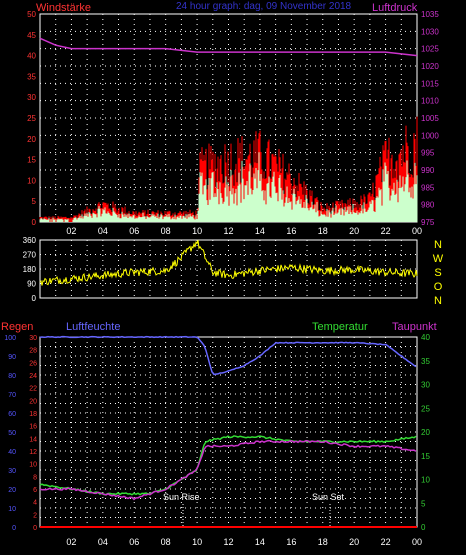 Image resolution: width=466 pixels, height=555 pixels. I want to click on regen-tick-label: 22, so click(33, 389).